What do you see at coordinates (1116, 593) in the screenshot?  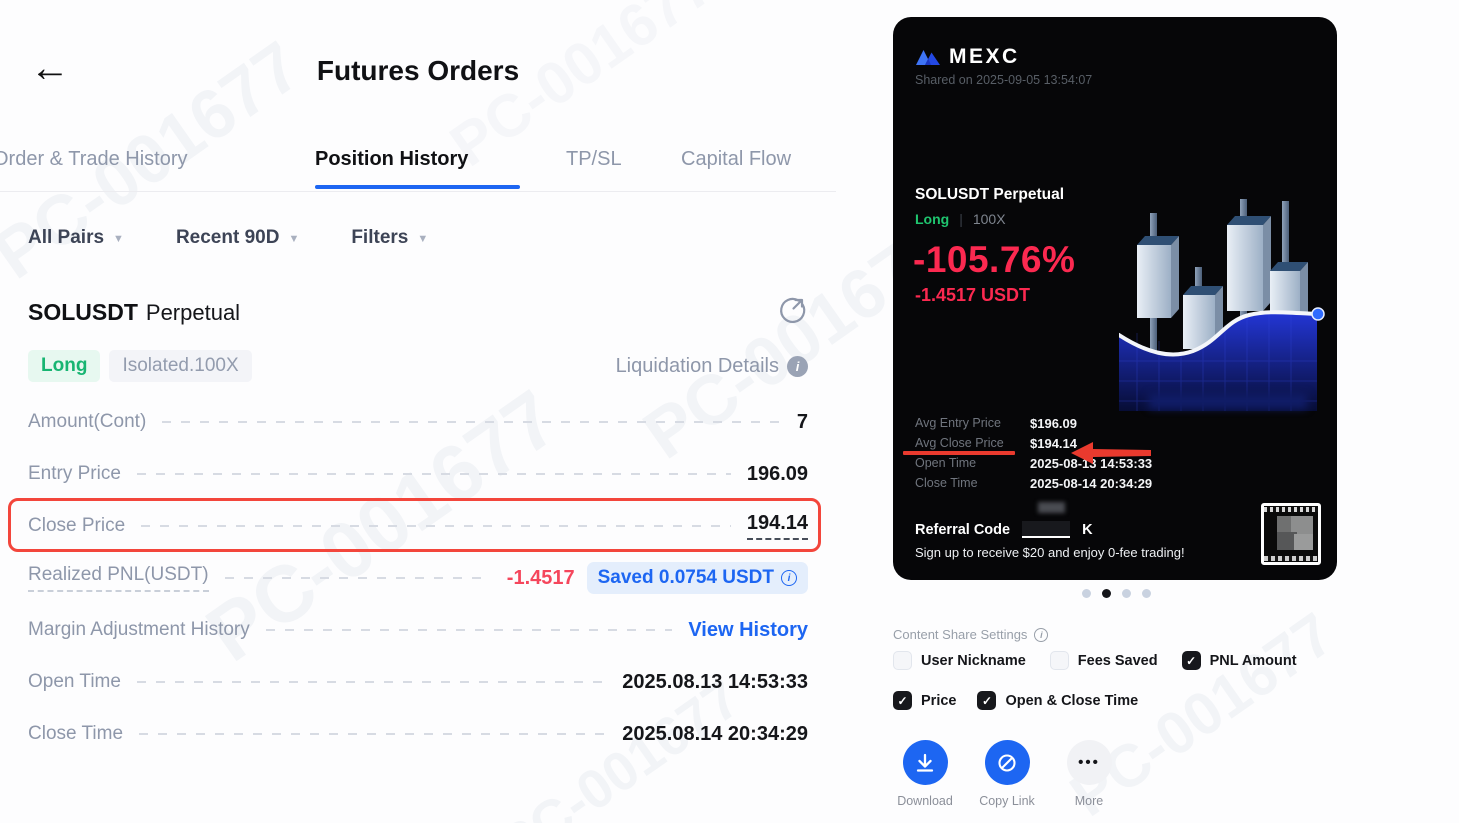 I see `card-pagination` at bounding box center [1116, 593].